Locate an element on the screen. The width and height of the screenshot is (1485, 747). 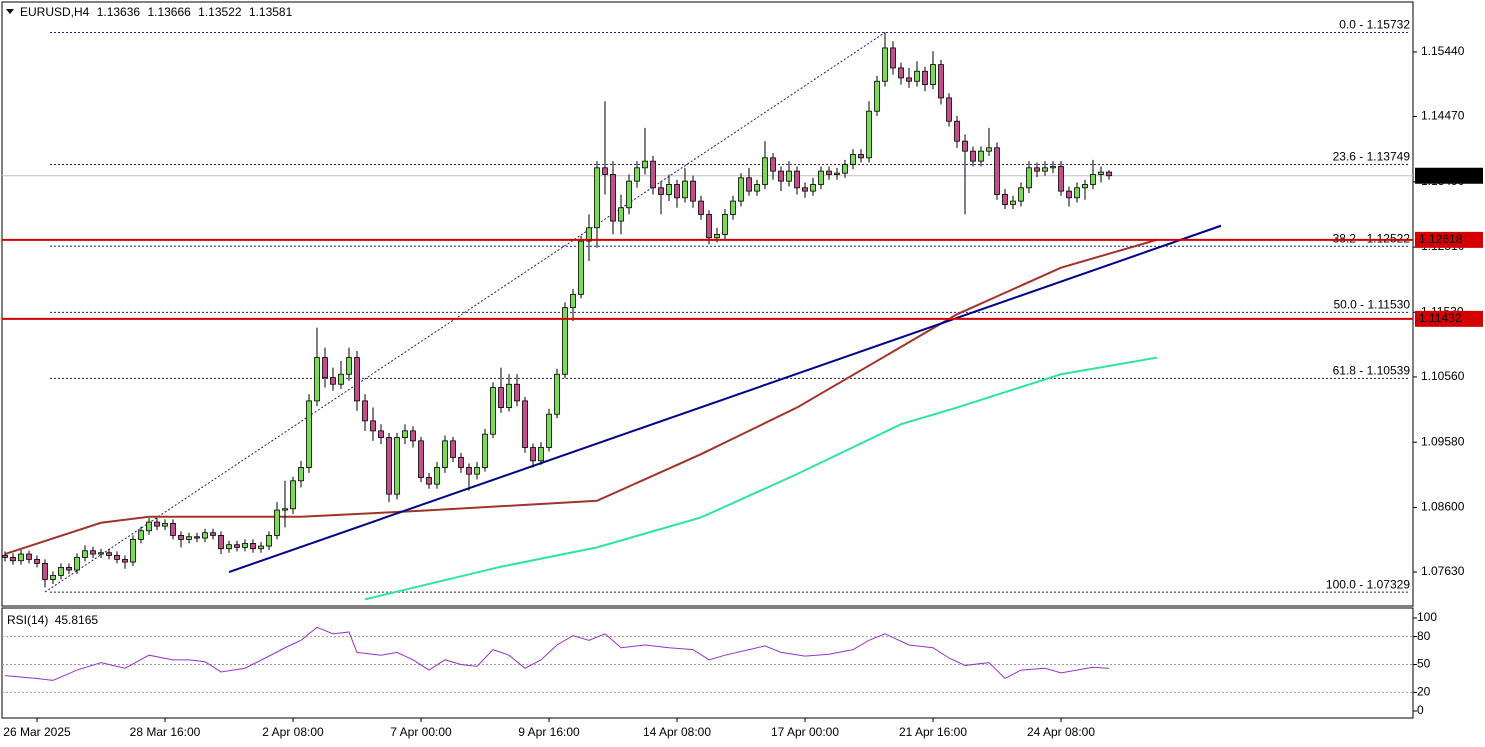
fib-label: 50.0 - 1.11530 is located at coordinates (1371, 304).